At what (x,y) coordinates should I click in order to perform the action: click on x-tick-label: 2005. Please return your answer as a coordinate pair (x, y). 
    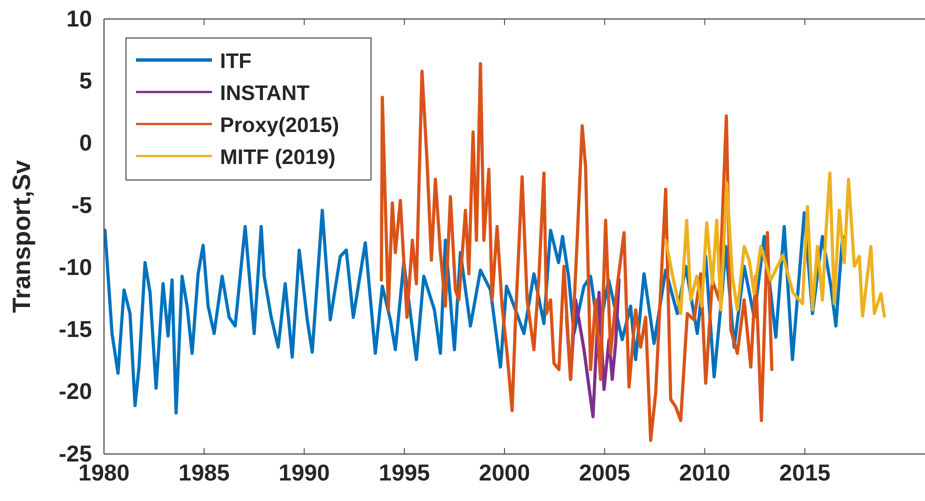
    Looking at the image, I should click on (604, 472).